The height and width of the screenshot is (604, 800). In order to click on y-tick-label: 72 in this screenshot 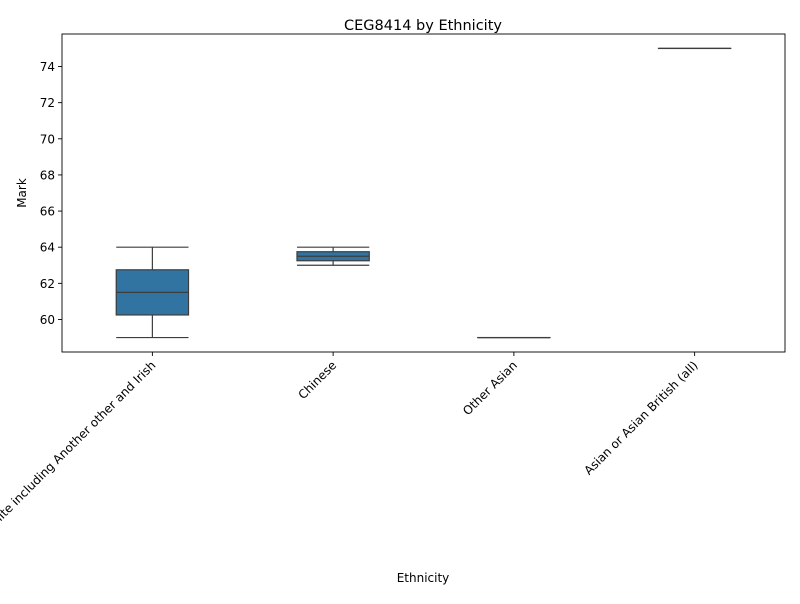, I will do `click(47, 103)`.